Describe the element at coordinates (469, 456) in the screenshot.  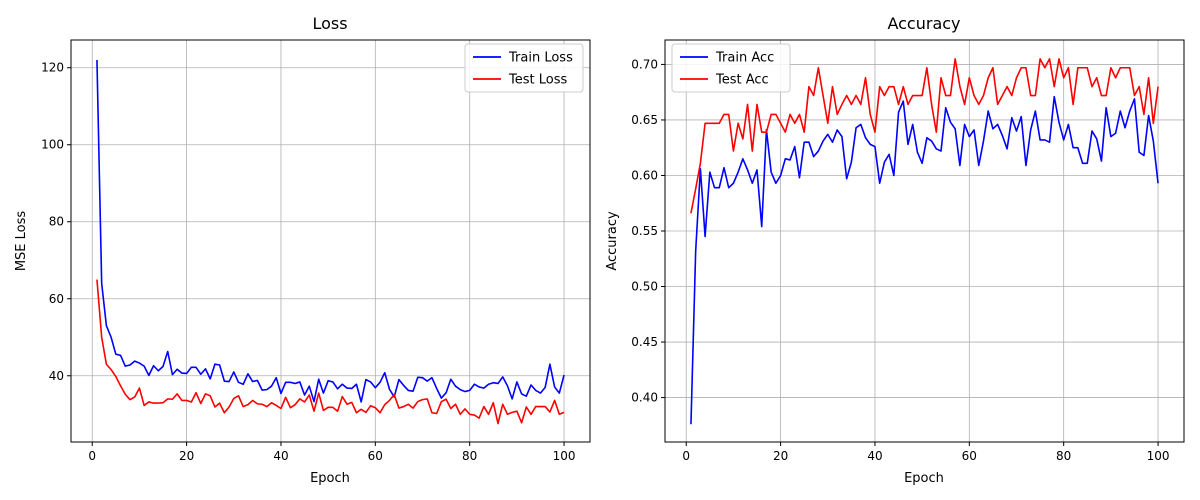
I see `loss-xtick-label: 80` at that location.